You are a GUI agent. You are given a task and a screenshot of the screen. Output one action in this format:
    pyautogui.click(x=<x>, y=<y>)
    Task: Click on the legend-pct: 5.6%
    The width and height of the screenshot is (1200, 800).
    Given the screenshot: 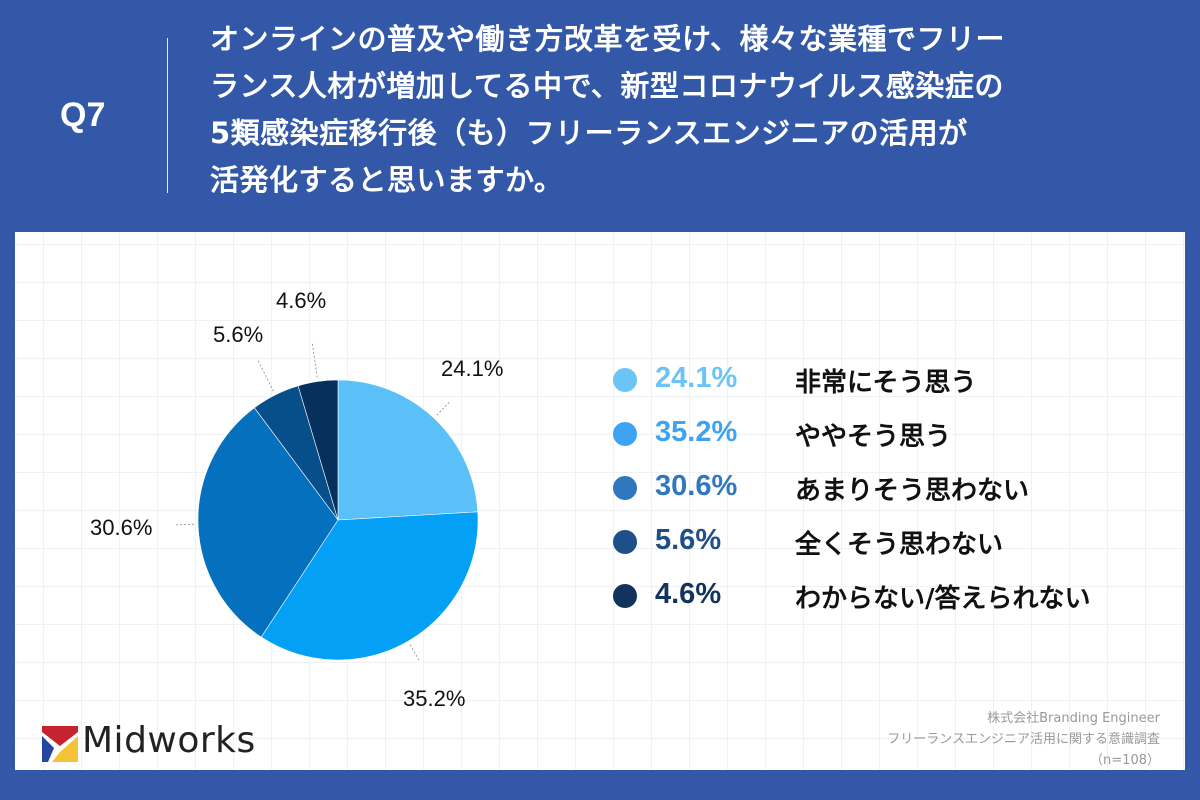 What is the action you would take?
    pyautogui.click(x=688, y=540)
    